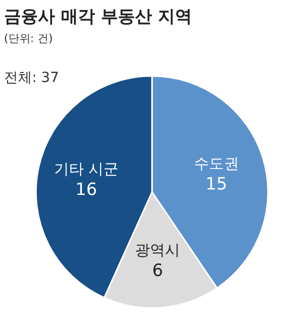  I want to click on text: 전체: 37, so click(31, 78).